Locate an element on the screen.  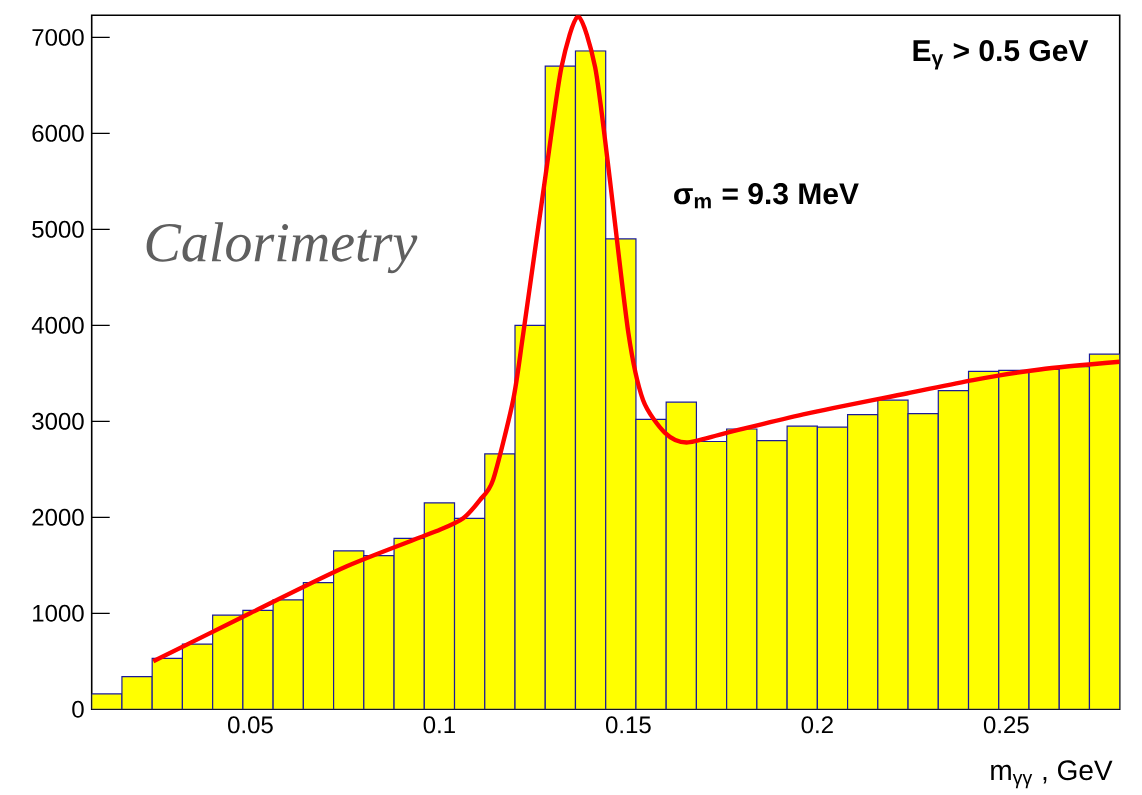
annotation: σ$_{m}$ = 9.3 MeV is located at coordinates (766, 196).